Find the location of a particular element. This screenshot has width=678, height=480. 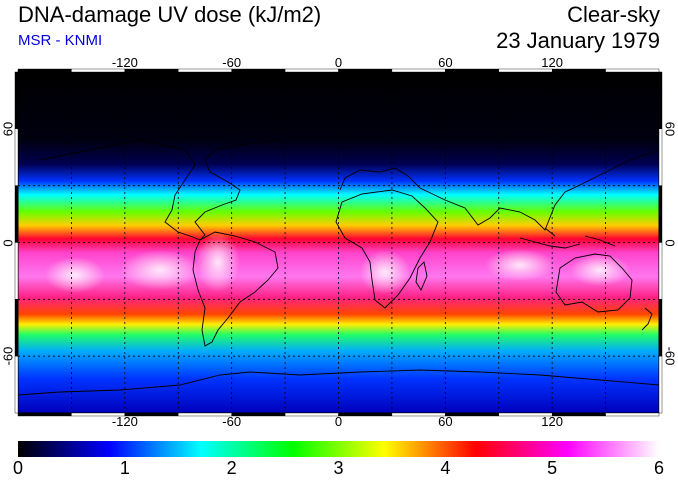

date-label: 23 January 1979 is located at coordinates (578, 40).